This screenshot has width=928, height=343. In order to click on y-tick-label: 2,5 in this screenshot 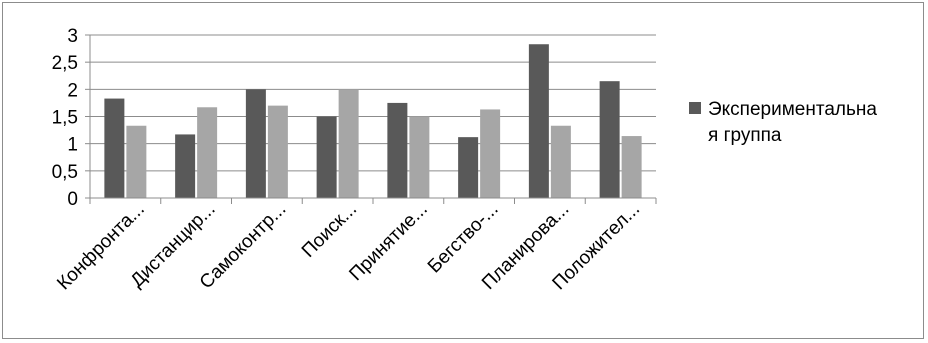, I will do `click(65, 63)`.